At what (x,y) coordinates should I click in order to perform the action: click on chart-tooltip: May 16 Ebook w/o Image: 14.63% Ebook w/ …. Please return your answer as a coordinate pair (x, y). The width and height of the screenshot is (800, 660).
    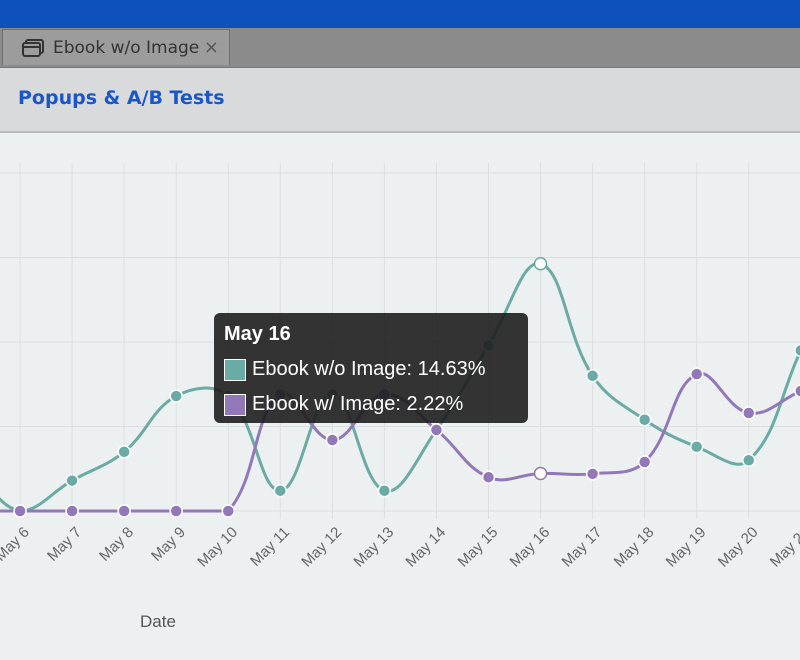
    Looking at the image, I should click on (371, 368).